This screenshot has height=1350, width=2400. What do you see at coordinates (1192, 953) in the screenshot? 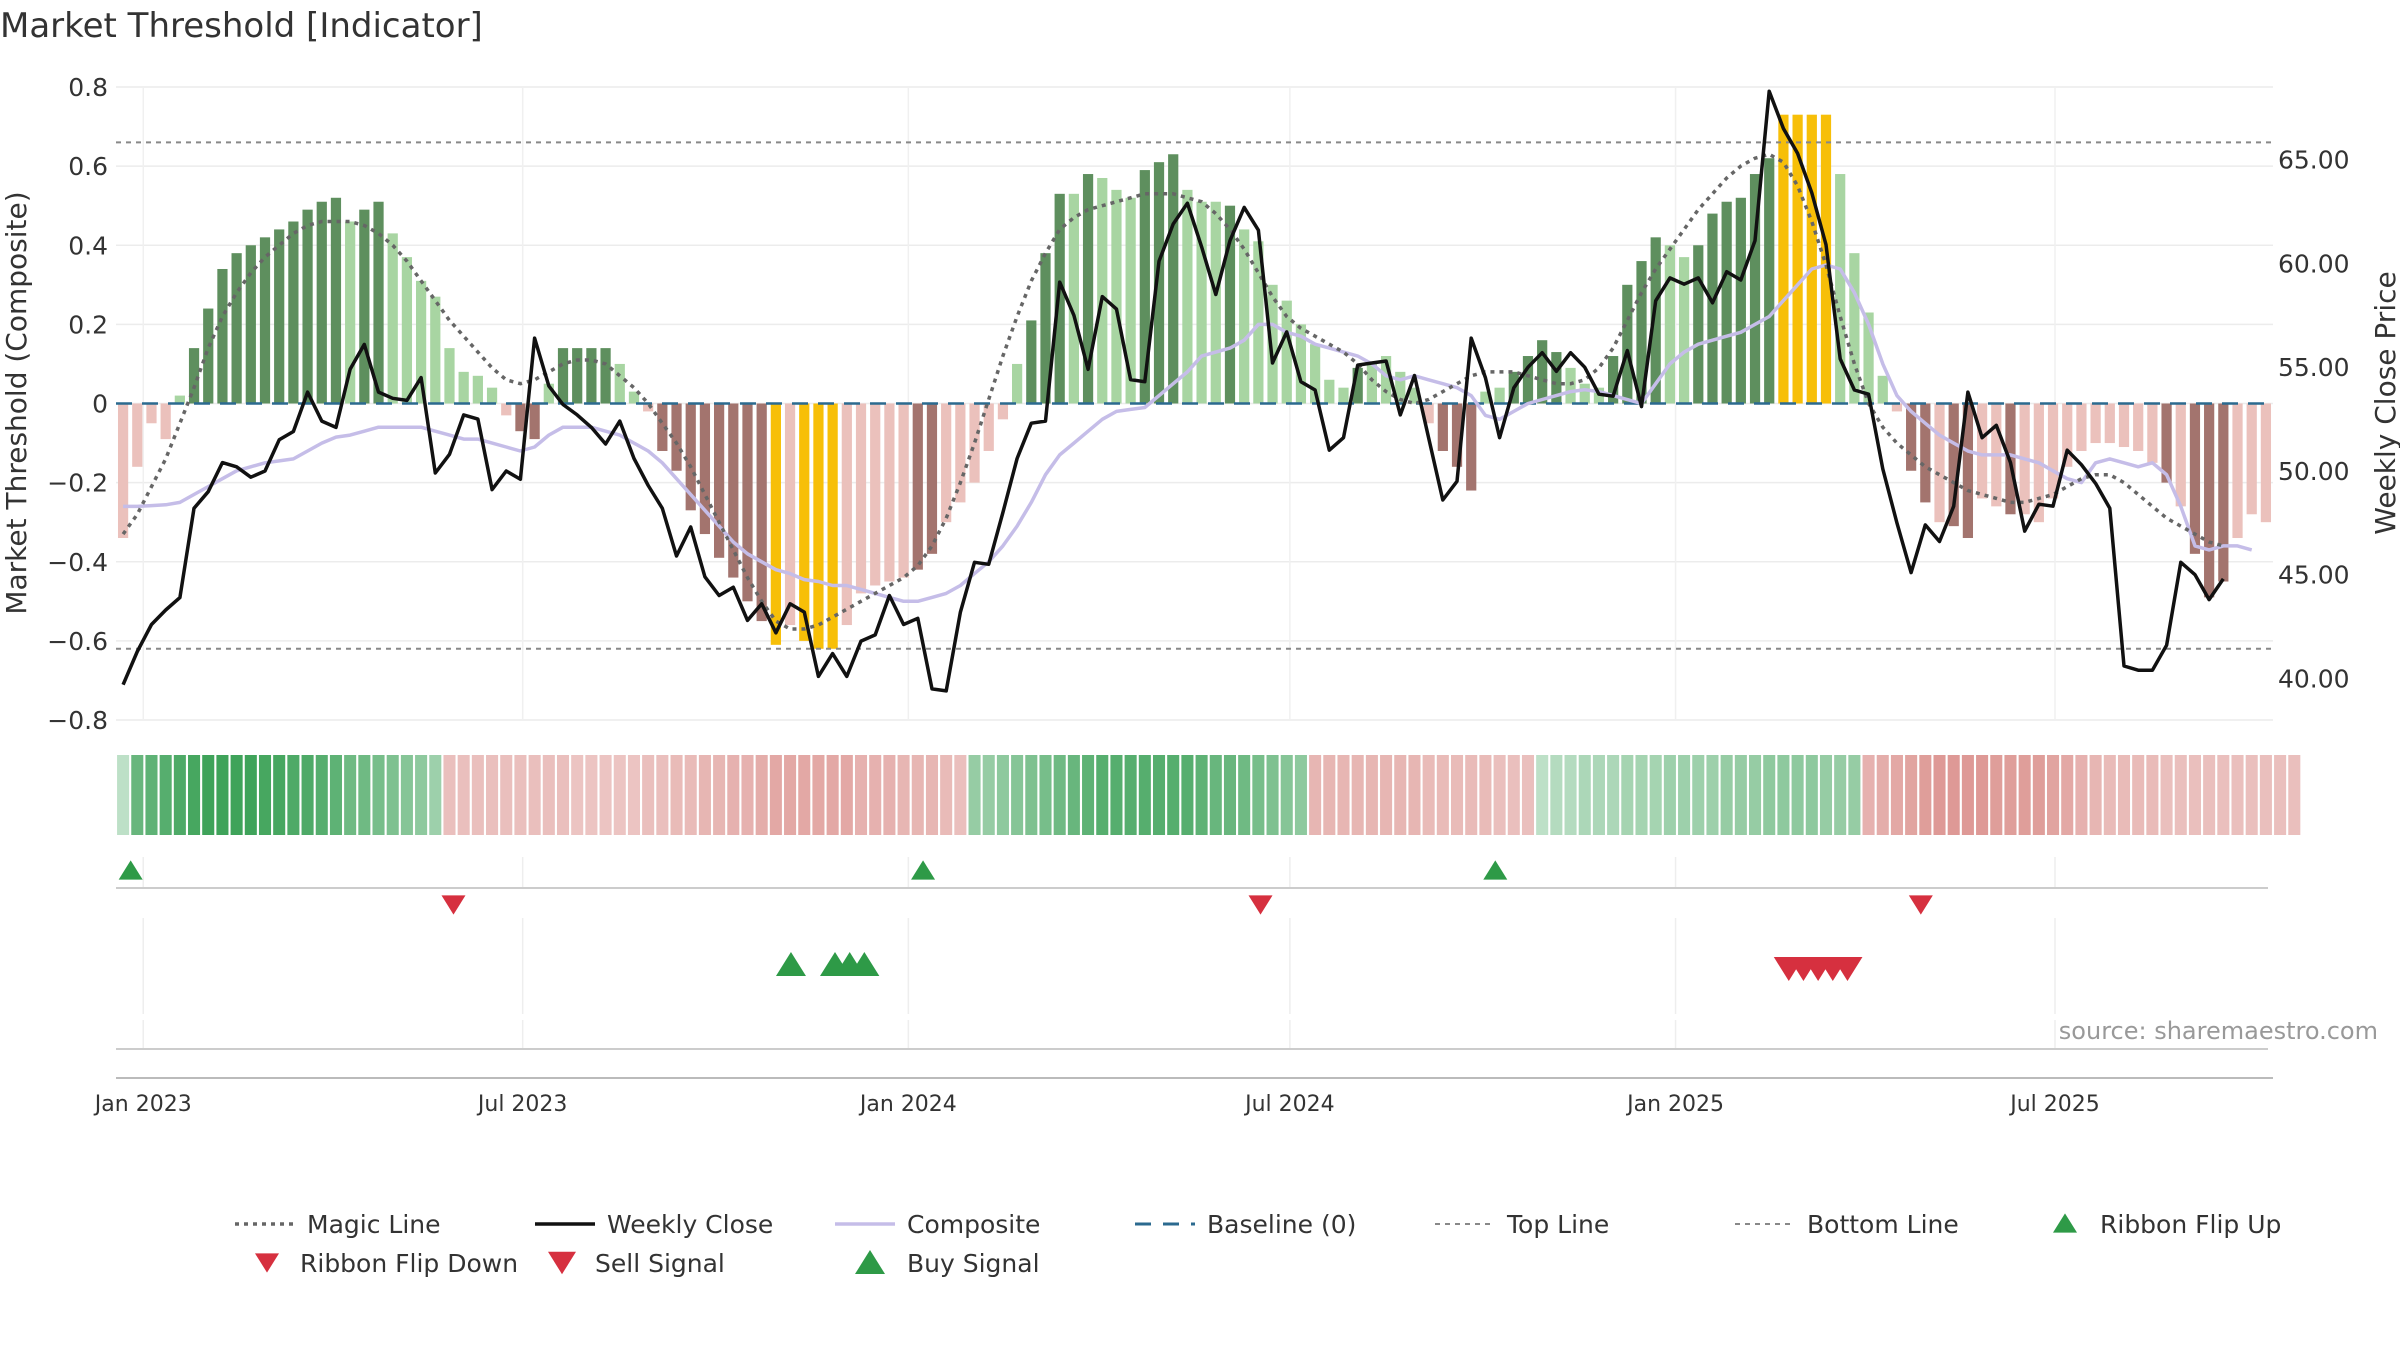
I see `signal-panels` at bounding box center [1192, 953].